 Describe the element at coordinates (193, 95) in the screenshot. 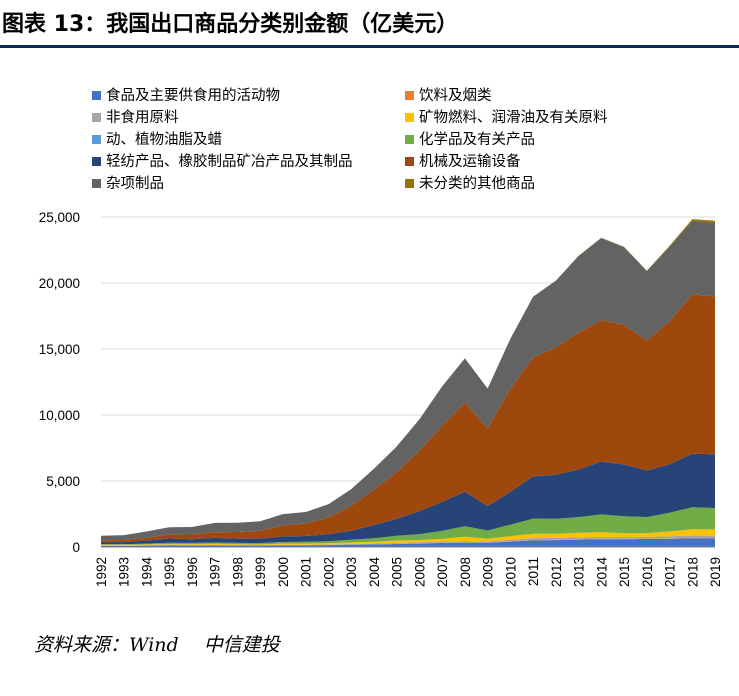

I see `legend-label: 食品及主要供食用的活动物` at that location.